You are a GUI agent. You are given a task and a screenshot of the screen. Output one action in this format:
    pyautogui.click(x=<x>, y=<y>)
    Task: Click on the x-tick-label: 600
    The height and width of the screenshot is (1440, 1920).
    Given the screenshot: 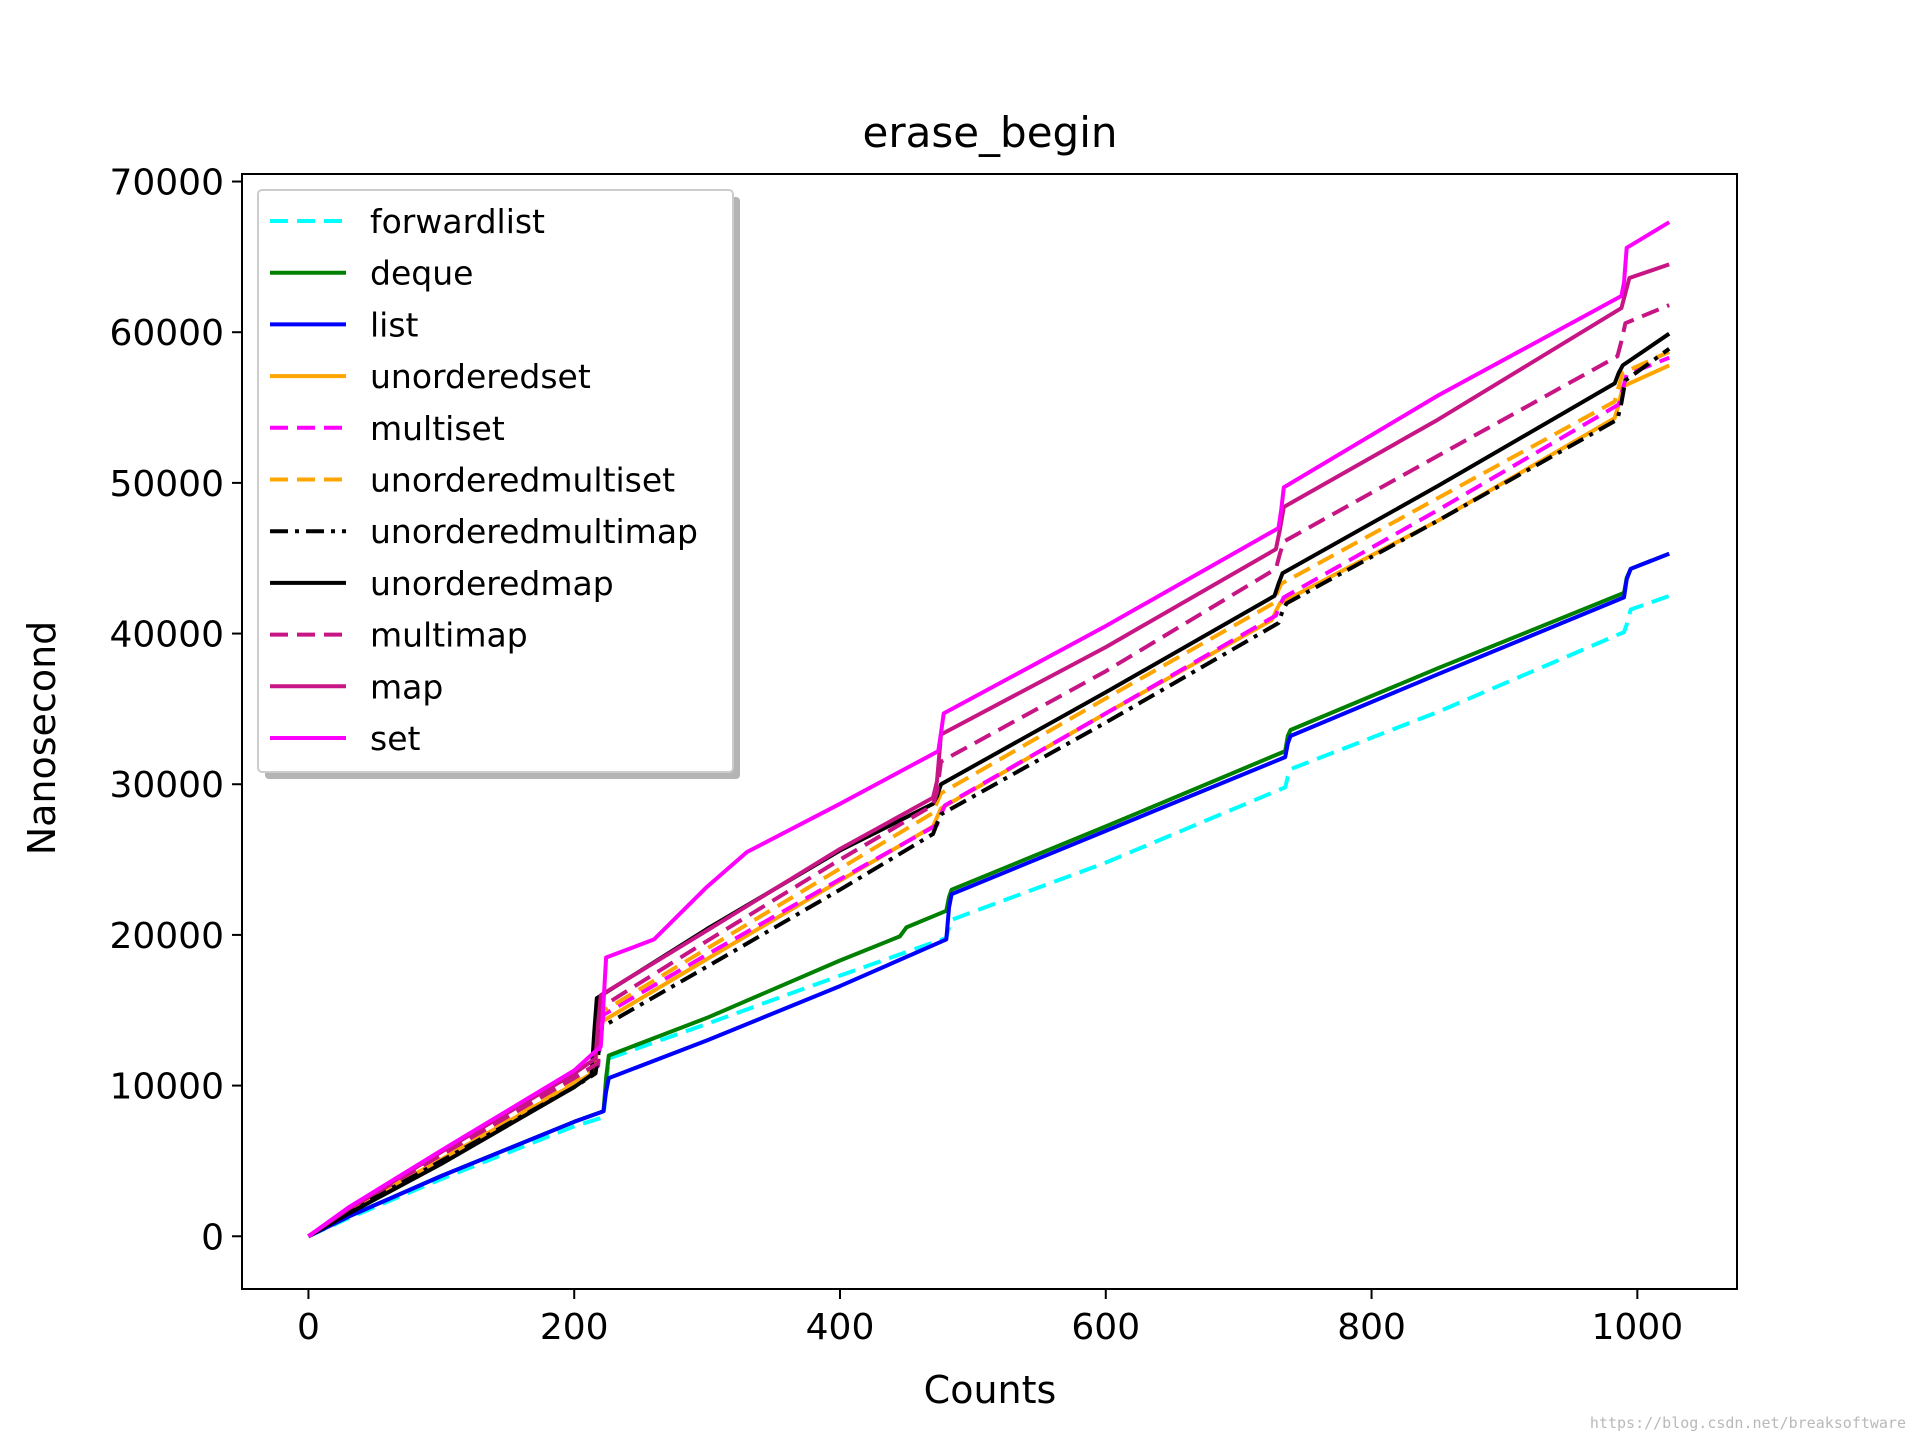 What is the action you would take?
    pyautogui.click(x=1105, y=1327)
    